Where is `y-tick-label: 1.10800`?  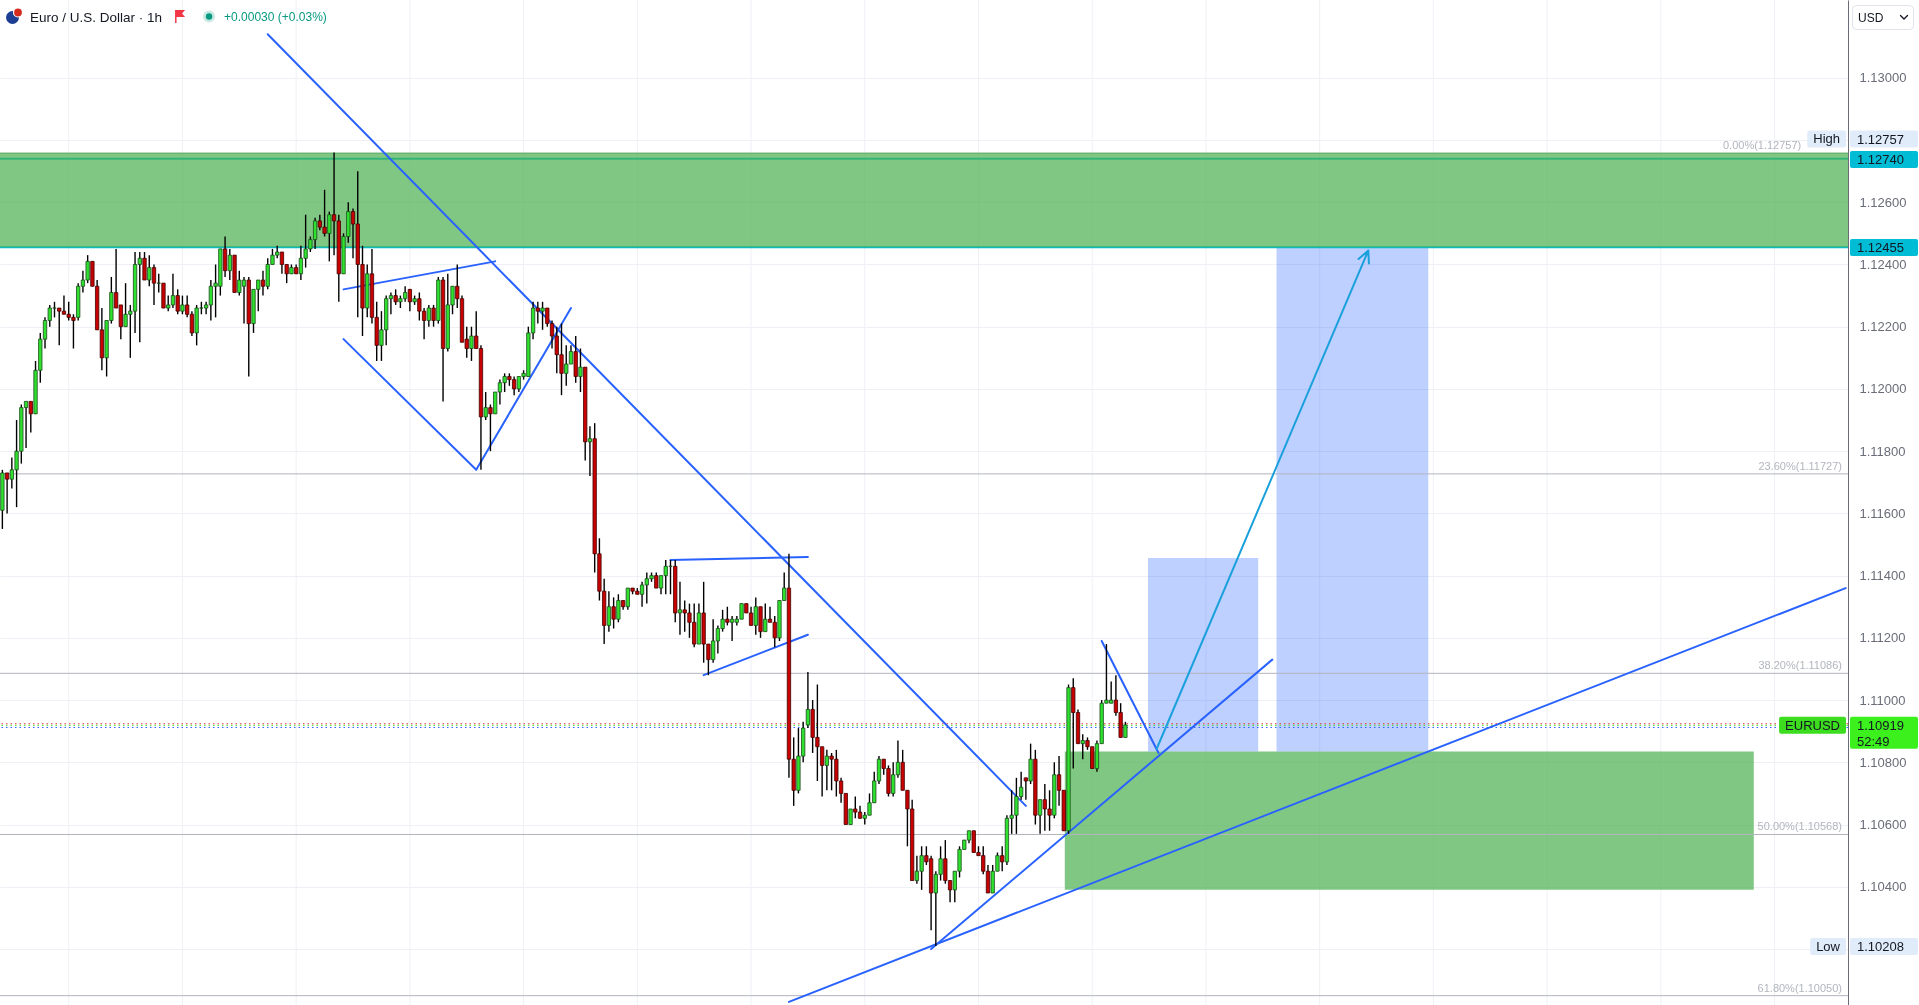 y-tick-label: 1.10800 is located at coordinates (1883, 762).